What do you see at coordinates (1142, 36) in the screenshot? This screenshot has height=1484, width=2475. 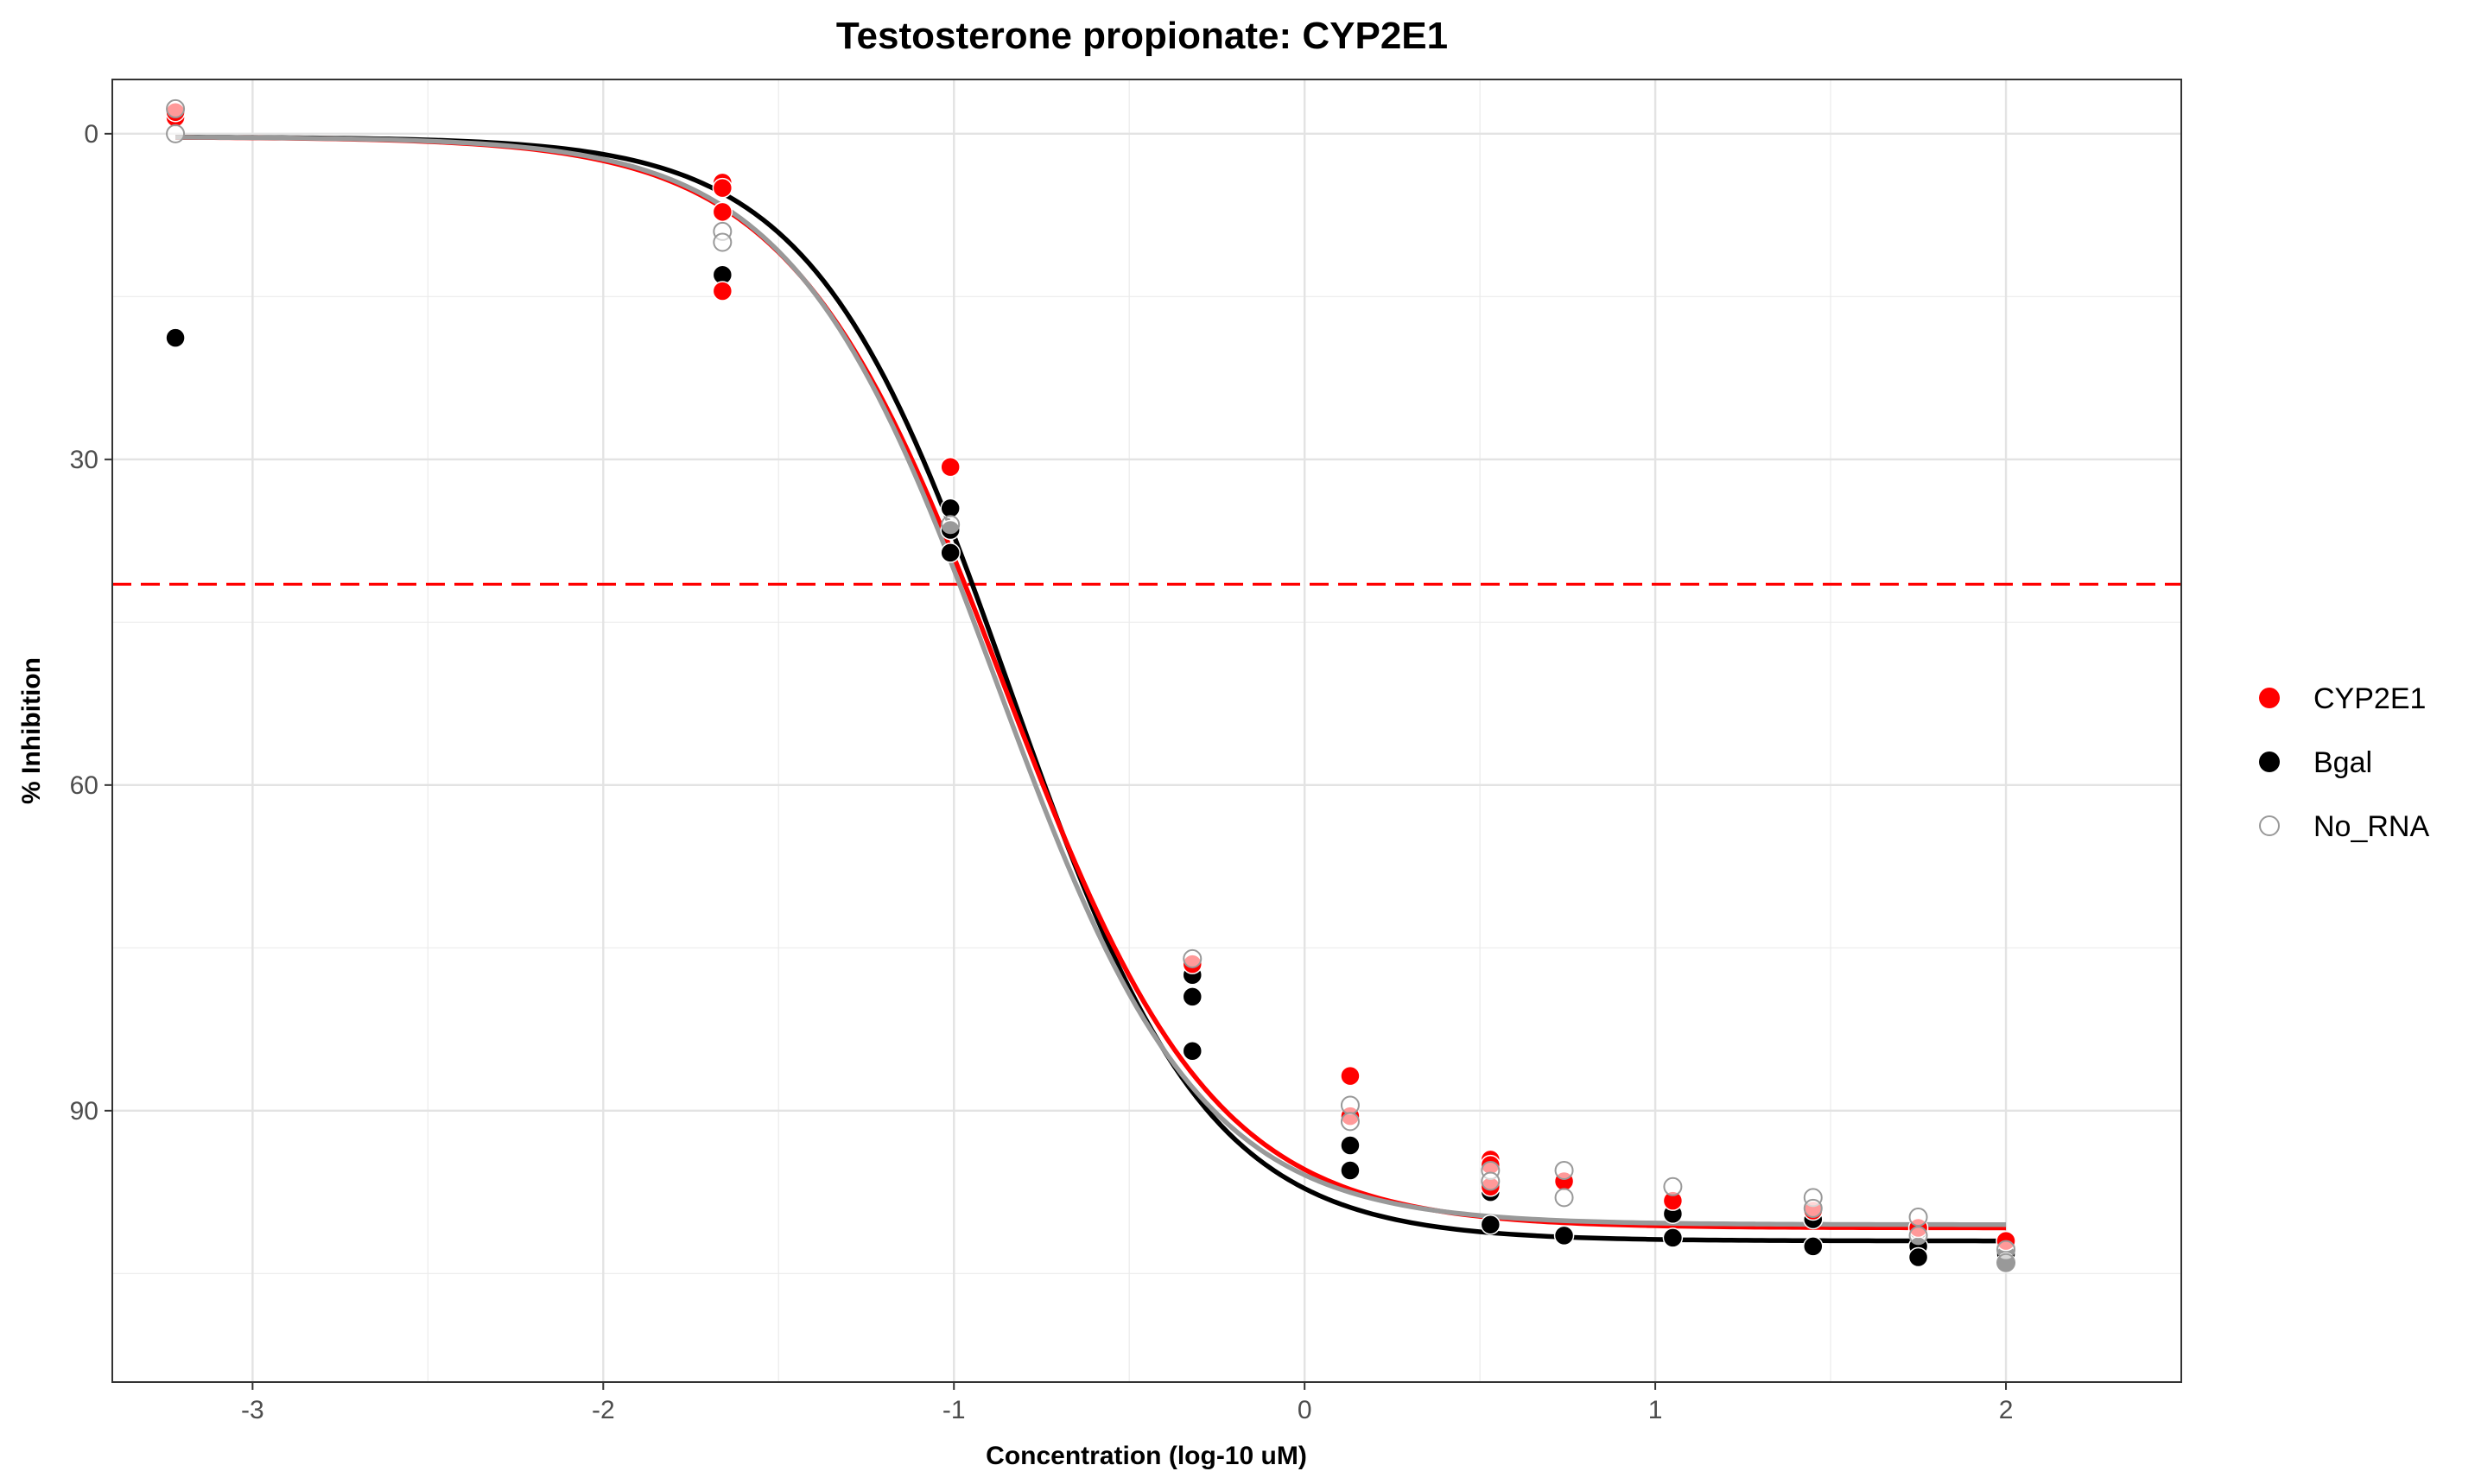 I see `chart-title: Testosterone propionate: CYP2E1` at bounding box center [1142, 36].